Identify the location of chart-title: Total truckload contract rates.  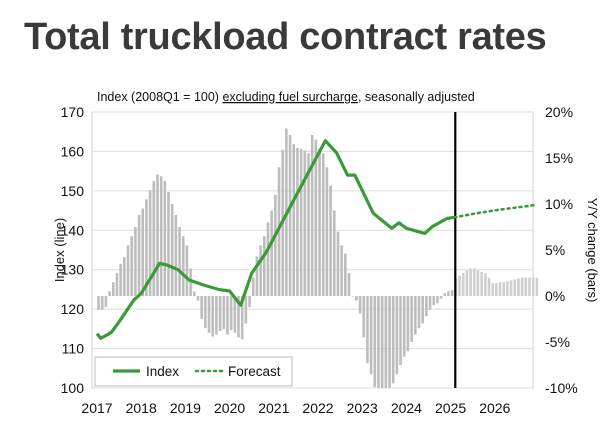
(285, 37).